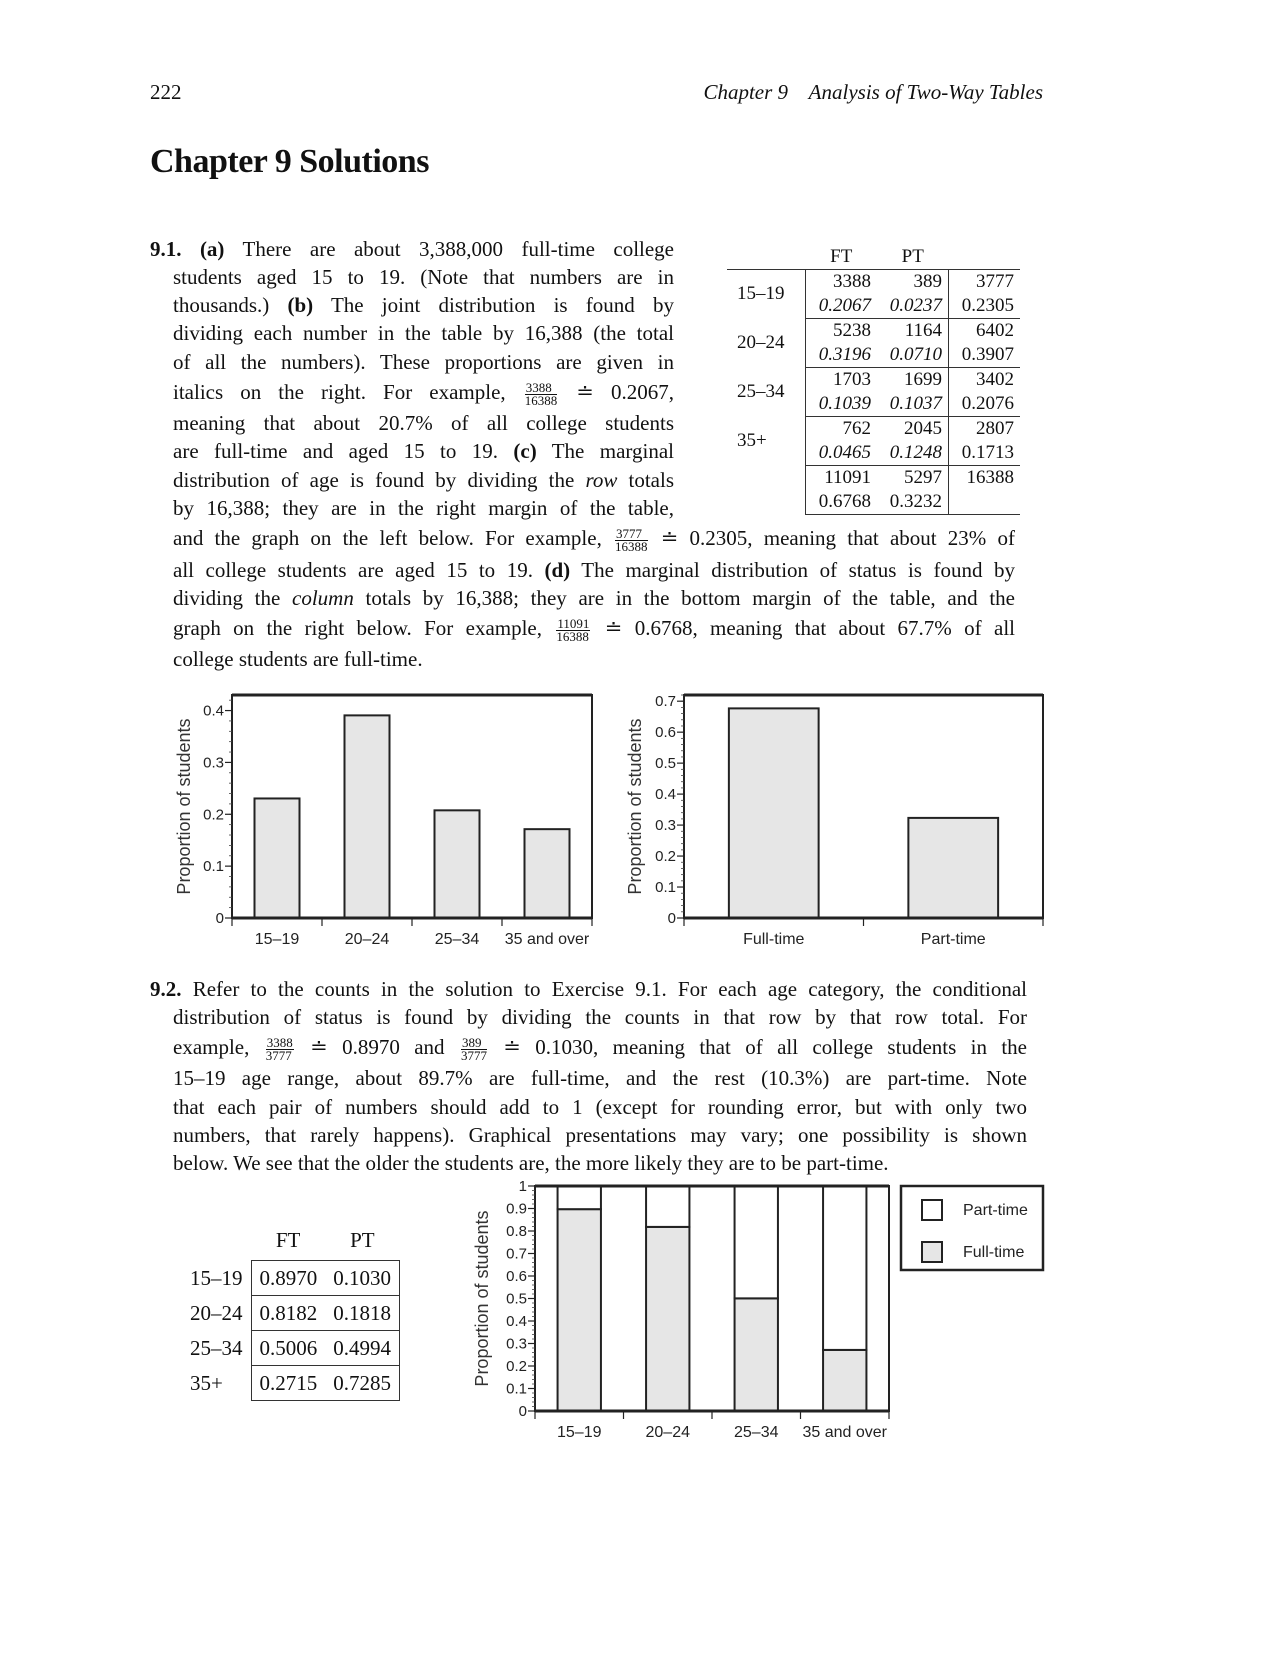 This screenshot has height=1656, width=1280. Describe the element at coordinates (665, 794) in the screenshot. I see `y-tick-label: 0.4` at that location.